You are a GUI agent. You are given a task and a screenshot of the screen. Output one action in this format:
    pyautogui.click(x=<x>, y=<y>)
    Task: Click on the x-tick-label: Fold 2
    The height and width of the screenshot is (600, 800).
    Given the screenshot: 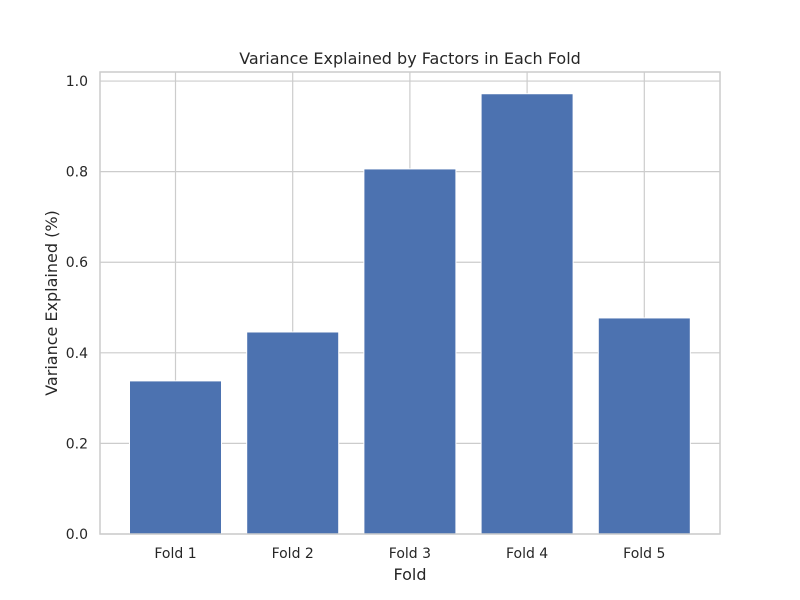 What is the action you would take?
    pyautogui.click(x=293, y=554)
    